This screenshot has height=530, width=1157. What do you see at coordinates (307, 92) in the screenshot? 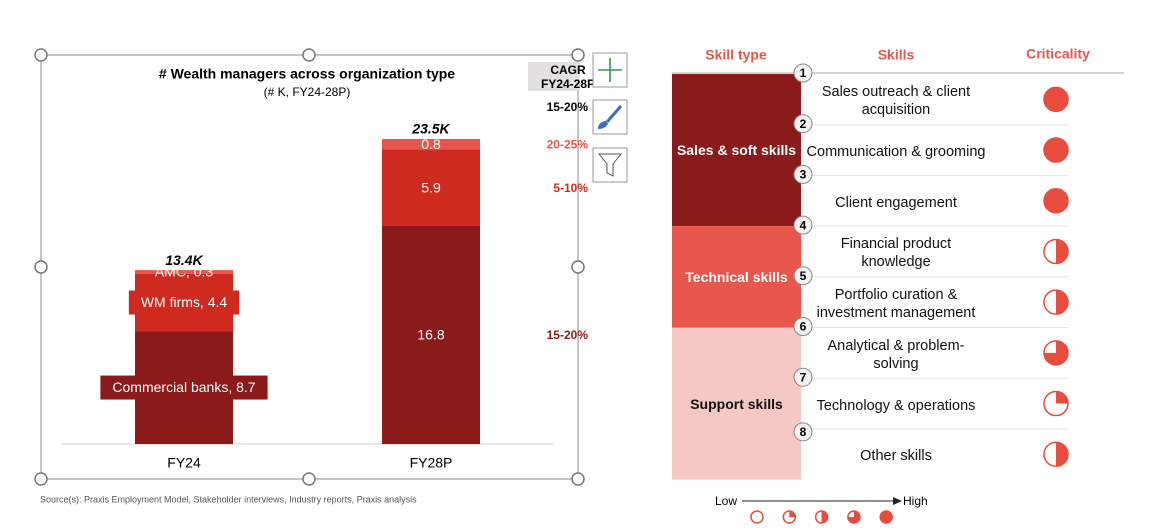
I see `chart-subtitle: (# K, FY24-28P)` at bounding box center [307, 92].